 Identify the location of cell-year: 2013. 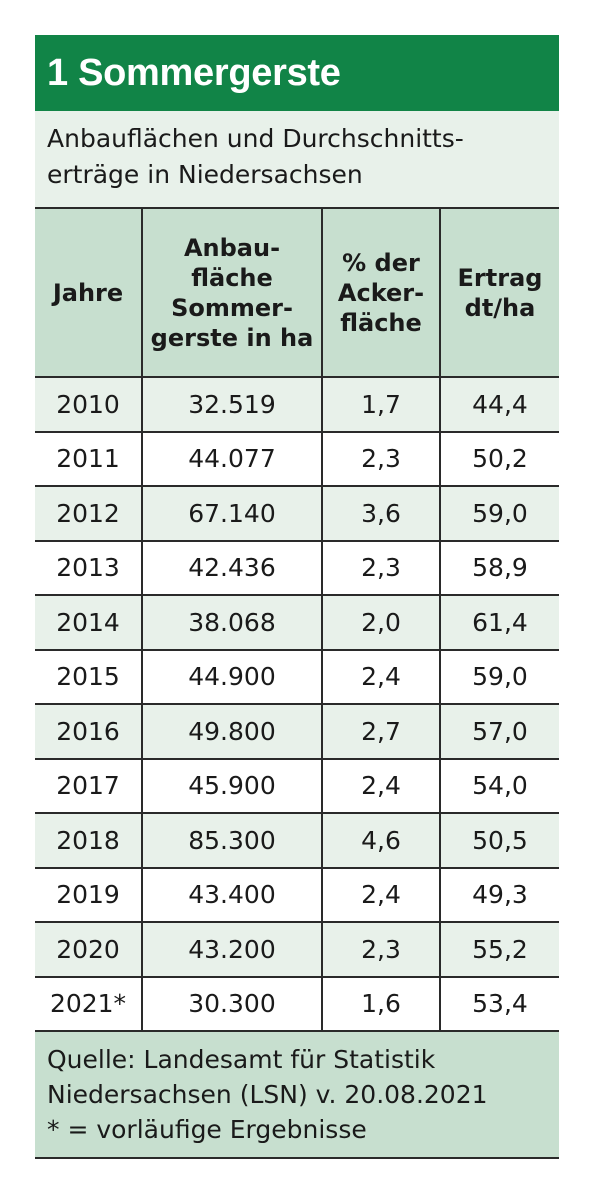
(88, 568).